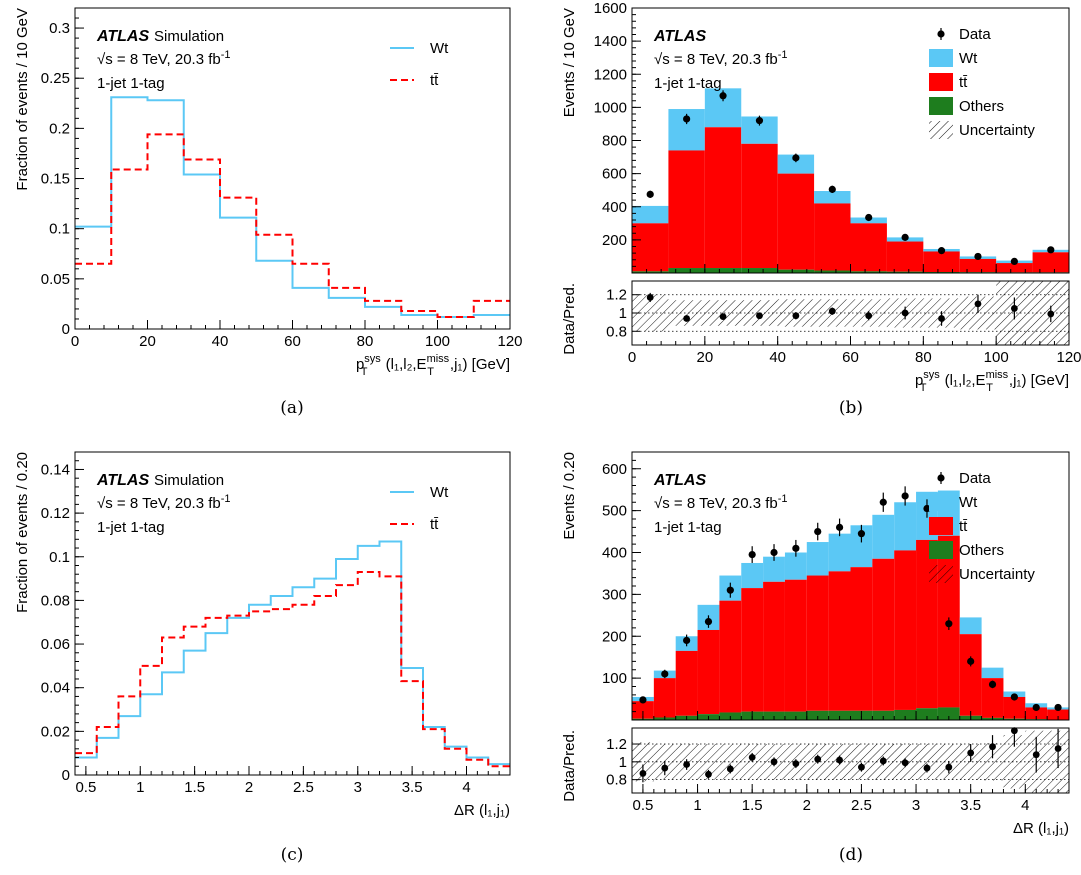 This screenshot has width=1081, height=875. I want to click on x-tick-label: 1, so click(140, 787).